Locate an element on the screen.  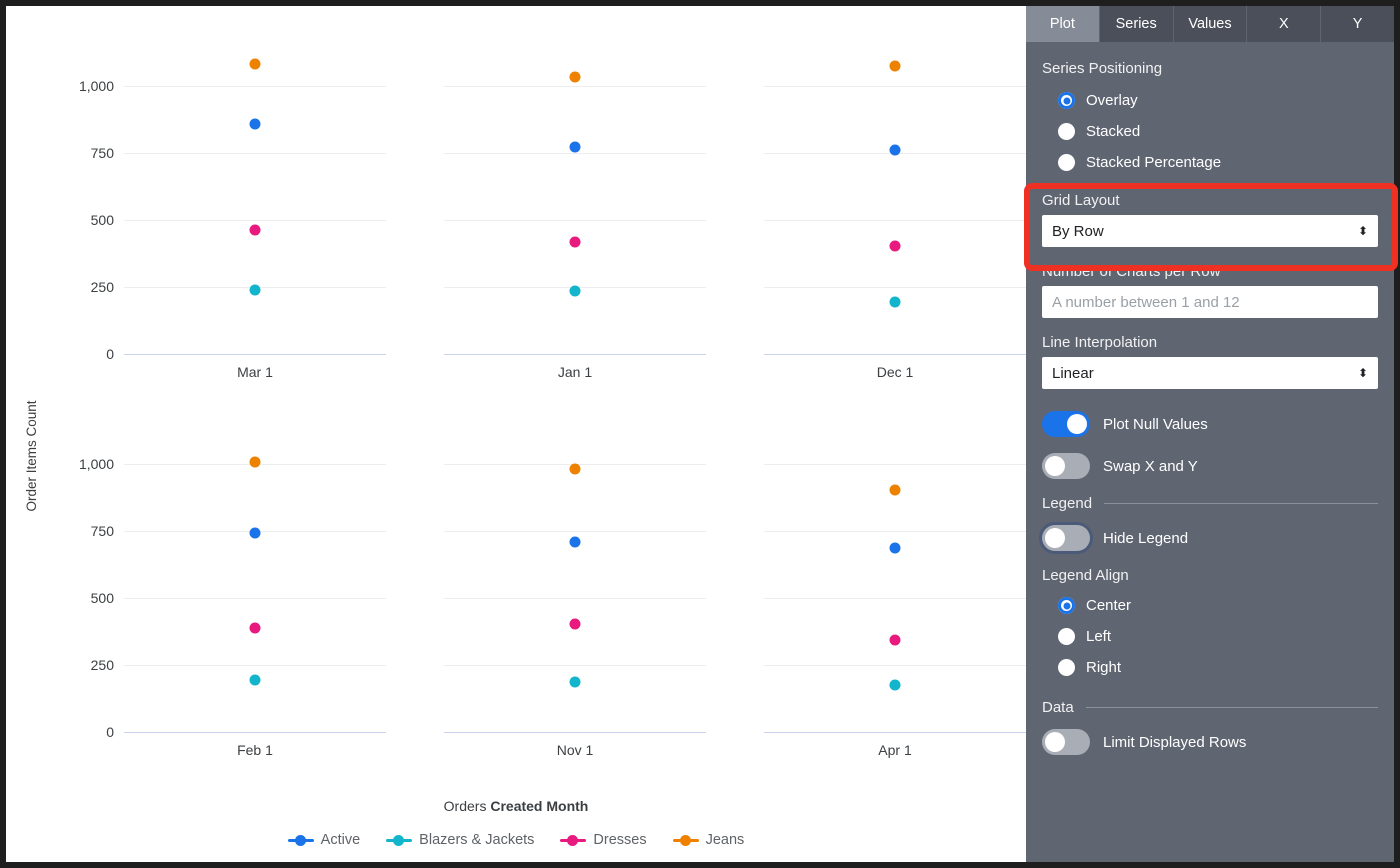
x-axis-tick-label: Dec 1 is located at coordinates (895, 372).